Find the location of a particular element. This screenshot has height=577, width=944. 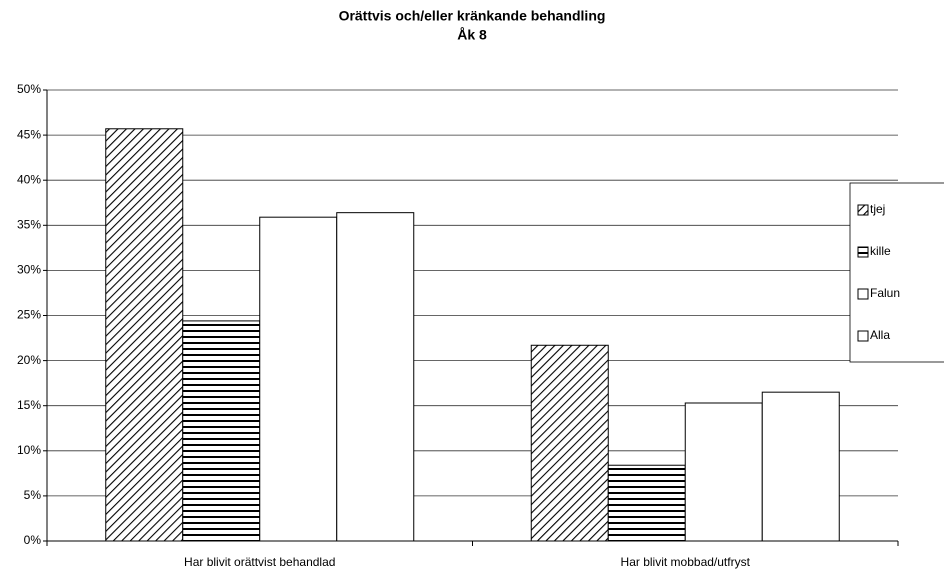

y-tick-label: 50% is located at coordinates (29, 89).